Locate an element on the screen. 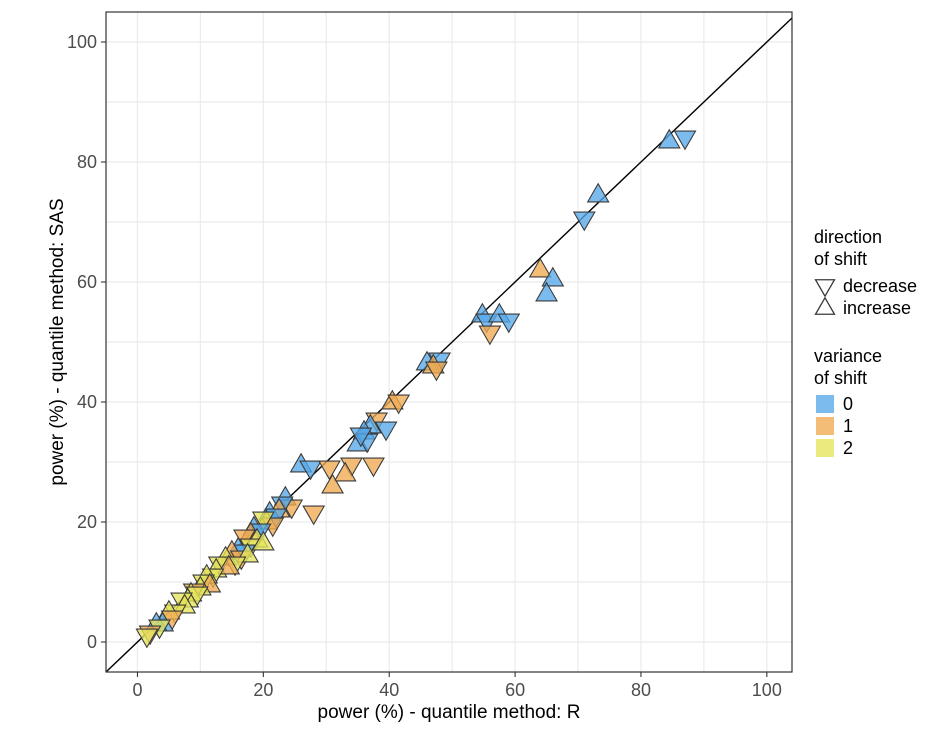  legend-shape-title: of shift is located at coordinates (840, 259).